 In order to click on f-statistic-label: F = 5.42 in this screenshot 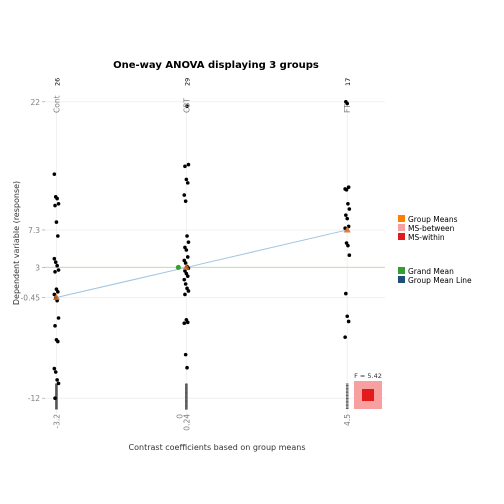, I will do `click(368, 376)`.